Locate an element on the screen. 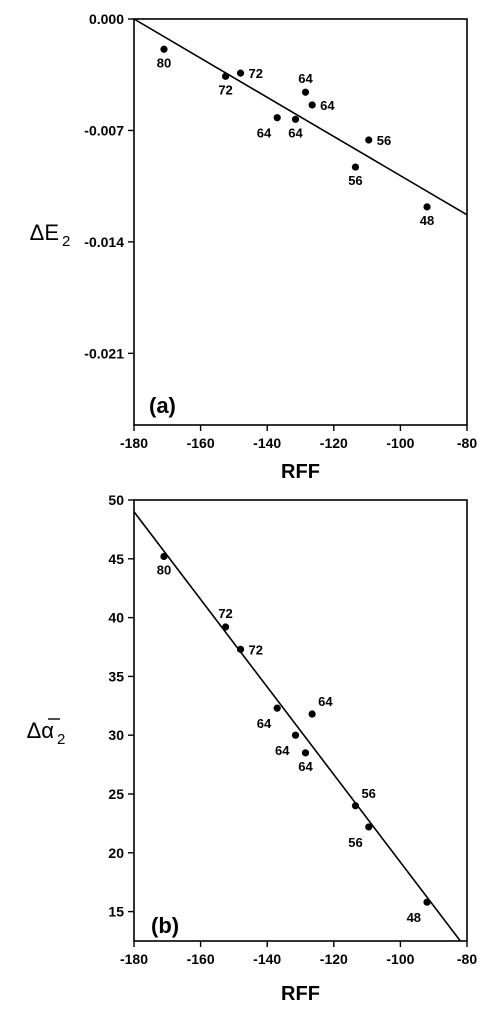  y-tick-label: 35 is located at coordinates (116, 676).